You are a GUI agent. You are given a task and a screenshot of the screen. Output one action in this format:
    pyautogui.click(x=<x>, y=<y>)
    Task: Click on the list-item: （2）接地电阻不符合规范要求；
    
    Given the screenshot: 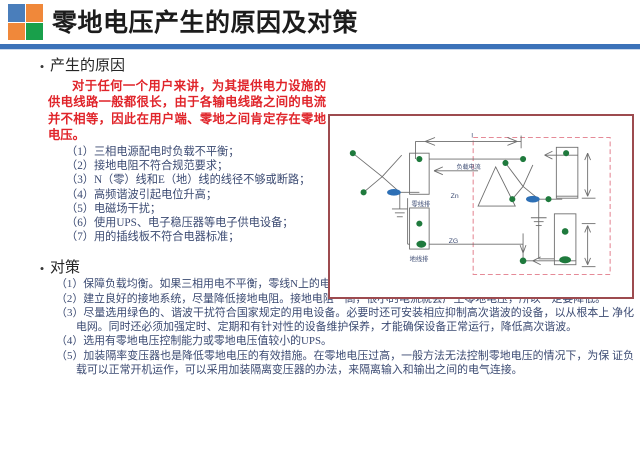 What is the action you would take?
    pyautogui.click(x=147, y=165)
    